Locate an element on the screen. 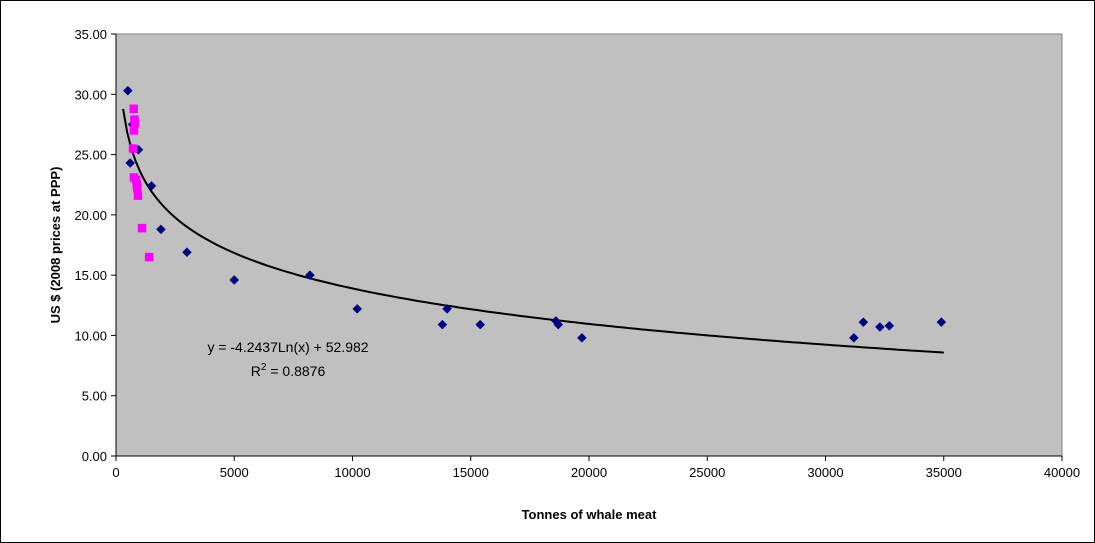 The image size is (1095, 543). x-tick-label: 35000 is located at coordinates (944, 472).